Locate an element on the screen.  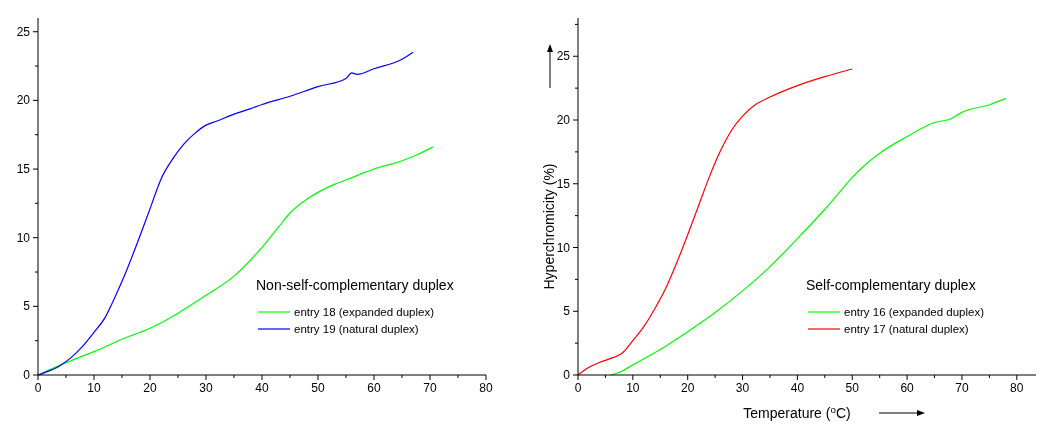
legend-label: entry 18 (expanded duplex) is located at coordinates (364, 312).